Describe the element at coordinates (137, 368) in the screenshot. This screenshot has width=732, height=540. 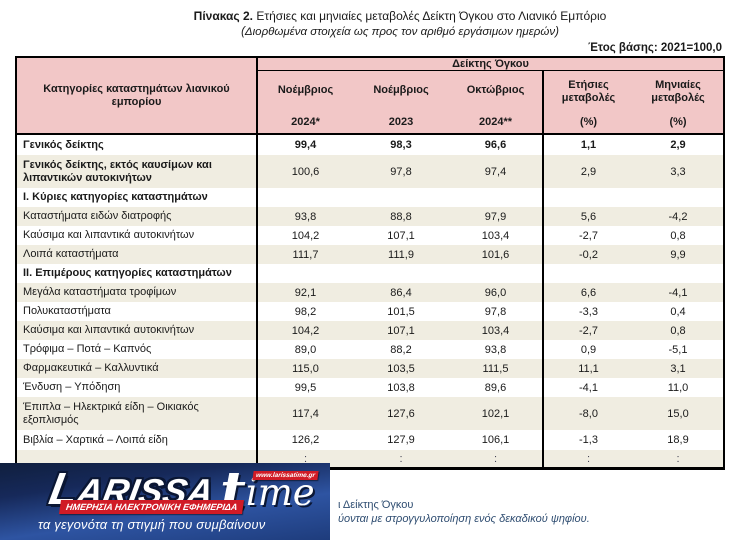
I see `category-cell: Φαρμακευτικά – Καλλυντικά` at that location.